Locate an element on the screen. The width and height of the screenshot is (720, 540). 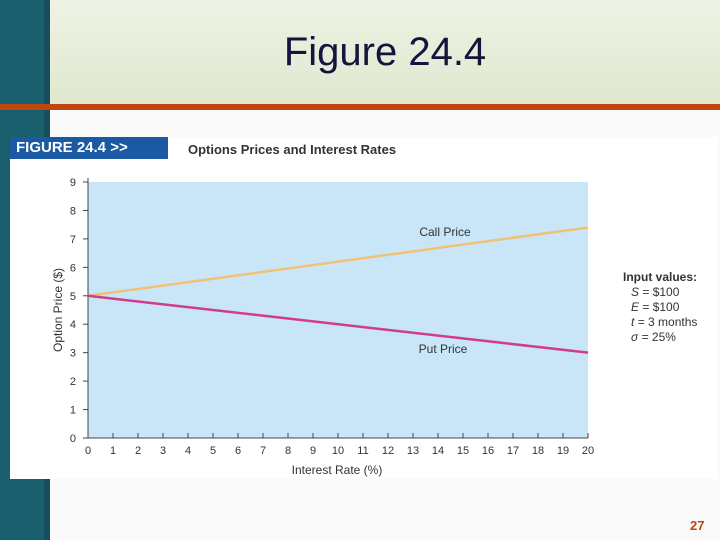
y-tick-label: 1 is located at coordinates (73, 411).